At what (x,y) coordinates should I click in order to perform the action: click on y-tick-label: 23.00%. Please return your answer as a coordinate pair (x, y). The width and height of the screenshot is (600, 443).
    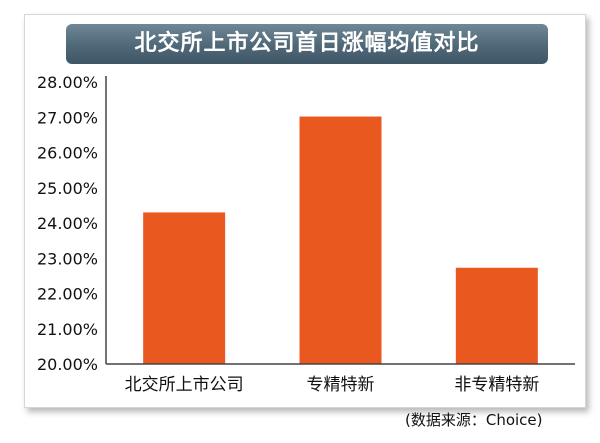
    Looking at the image, I should click on (67, 258).